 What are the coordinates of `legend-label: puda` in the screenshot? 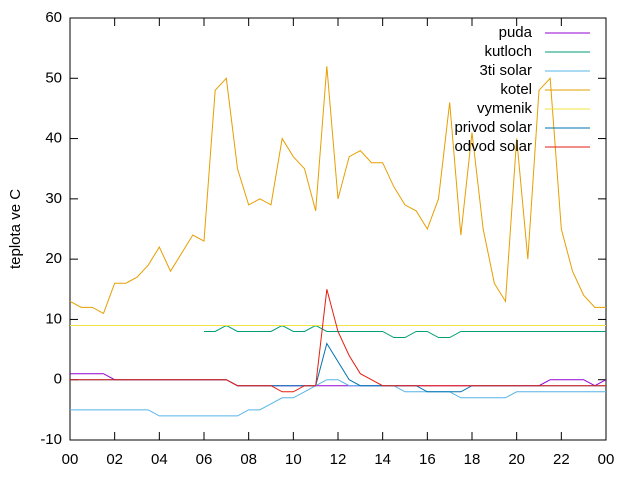 It's located at (516, 32).